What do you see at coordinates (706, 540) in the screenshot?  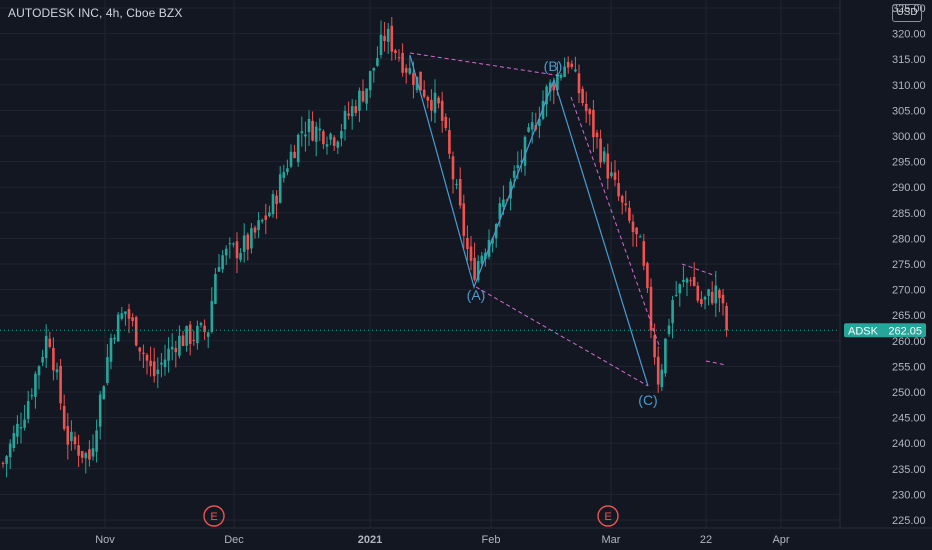 I see `x-tick-label: 22` at bounding box center [706, 540].